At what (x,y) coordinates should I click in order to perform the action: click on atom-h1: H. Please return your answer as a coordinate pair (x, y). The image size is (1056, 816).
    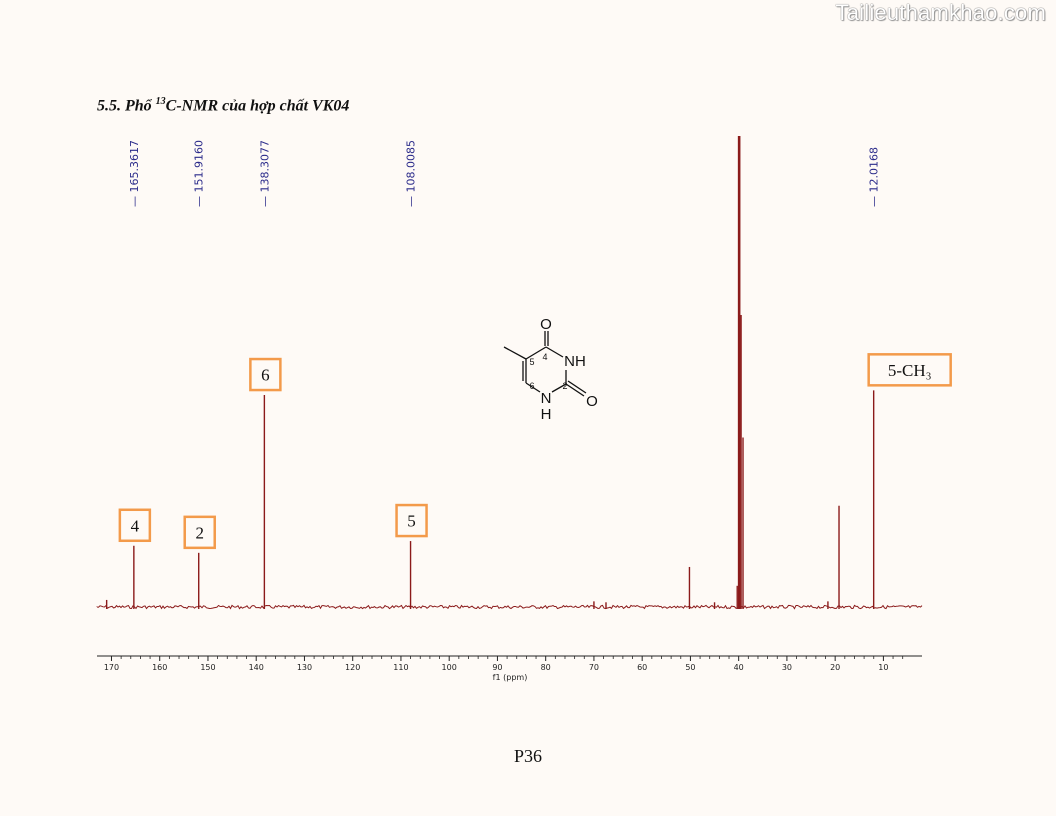
    Looking at the image, I should click on (546, 414).